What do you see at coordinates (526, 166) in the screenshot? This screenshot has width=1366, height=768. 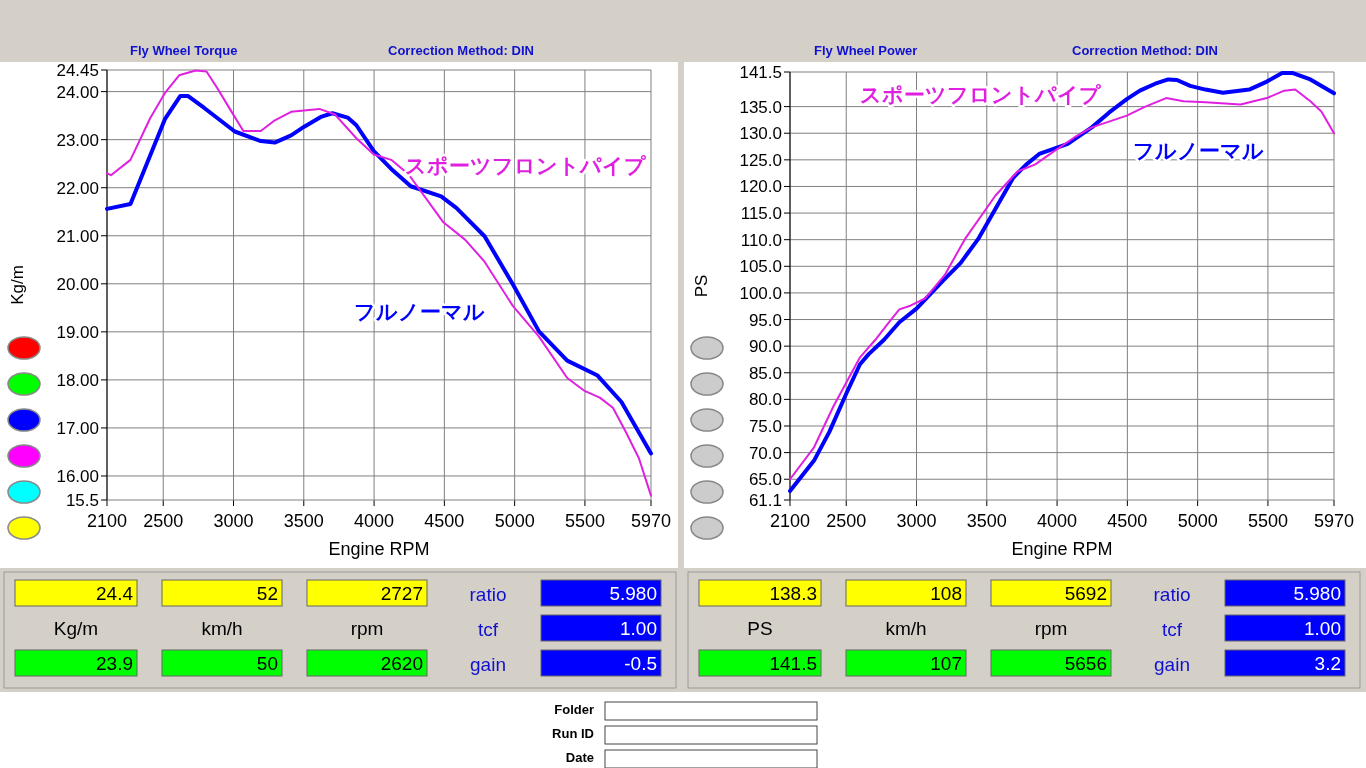 I see `series-label: スポーツフロントパイプ` at bounding box center [526, 166].